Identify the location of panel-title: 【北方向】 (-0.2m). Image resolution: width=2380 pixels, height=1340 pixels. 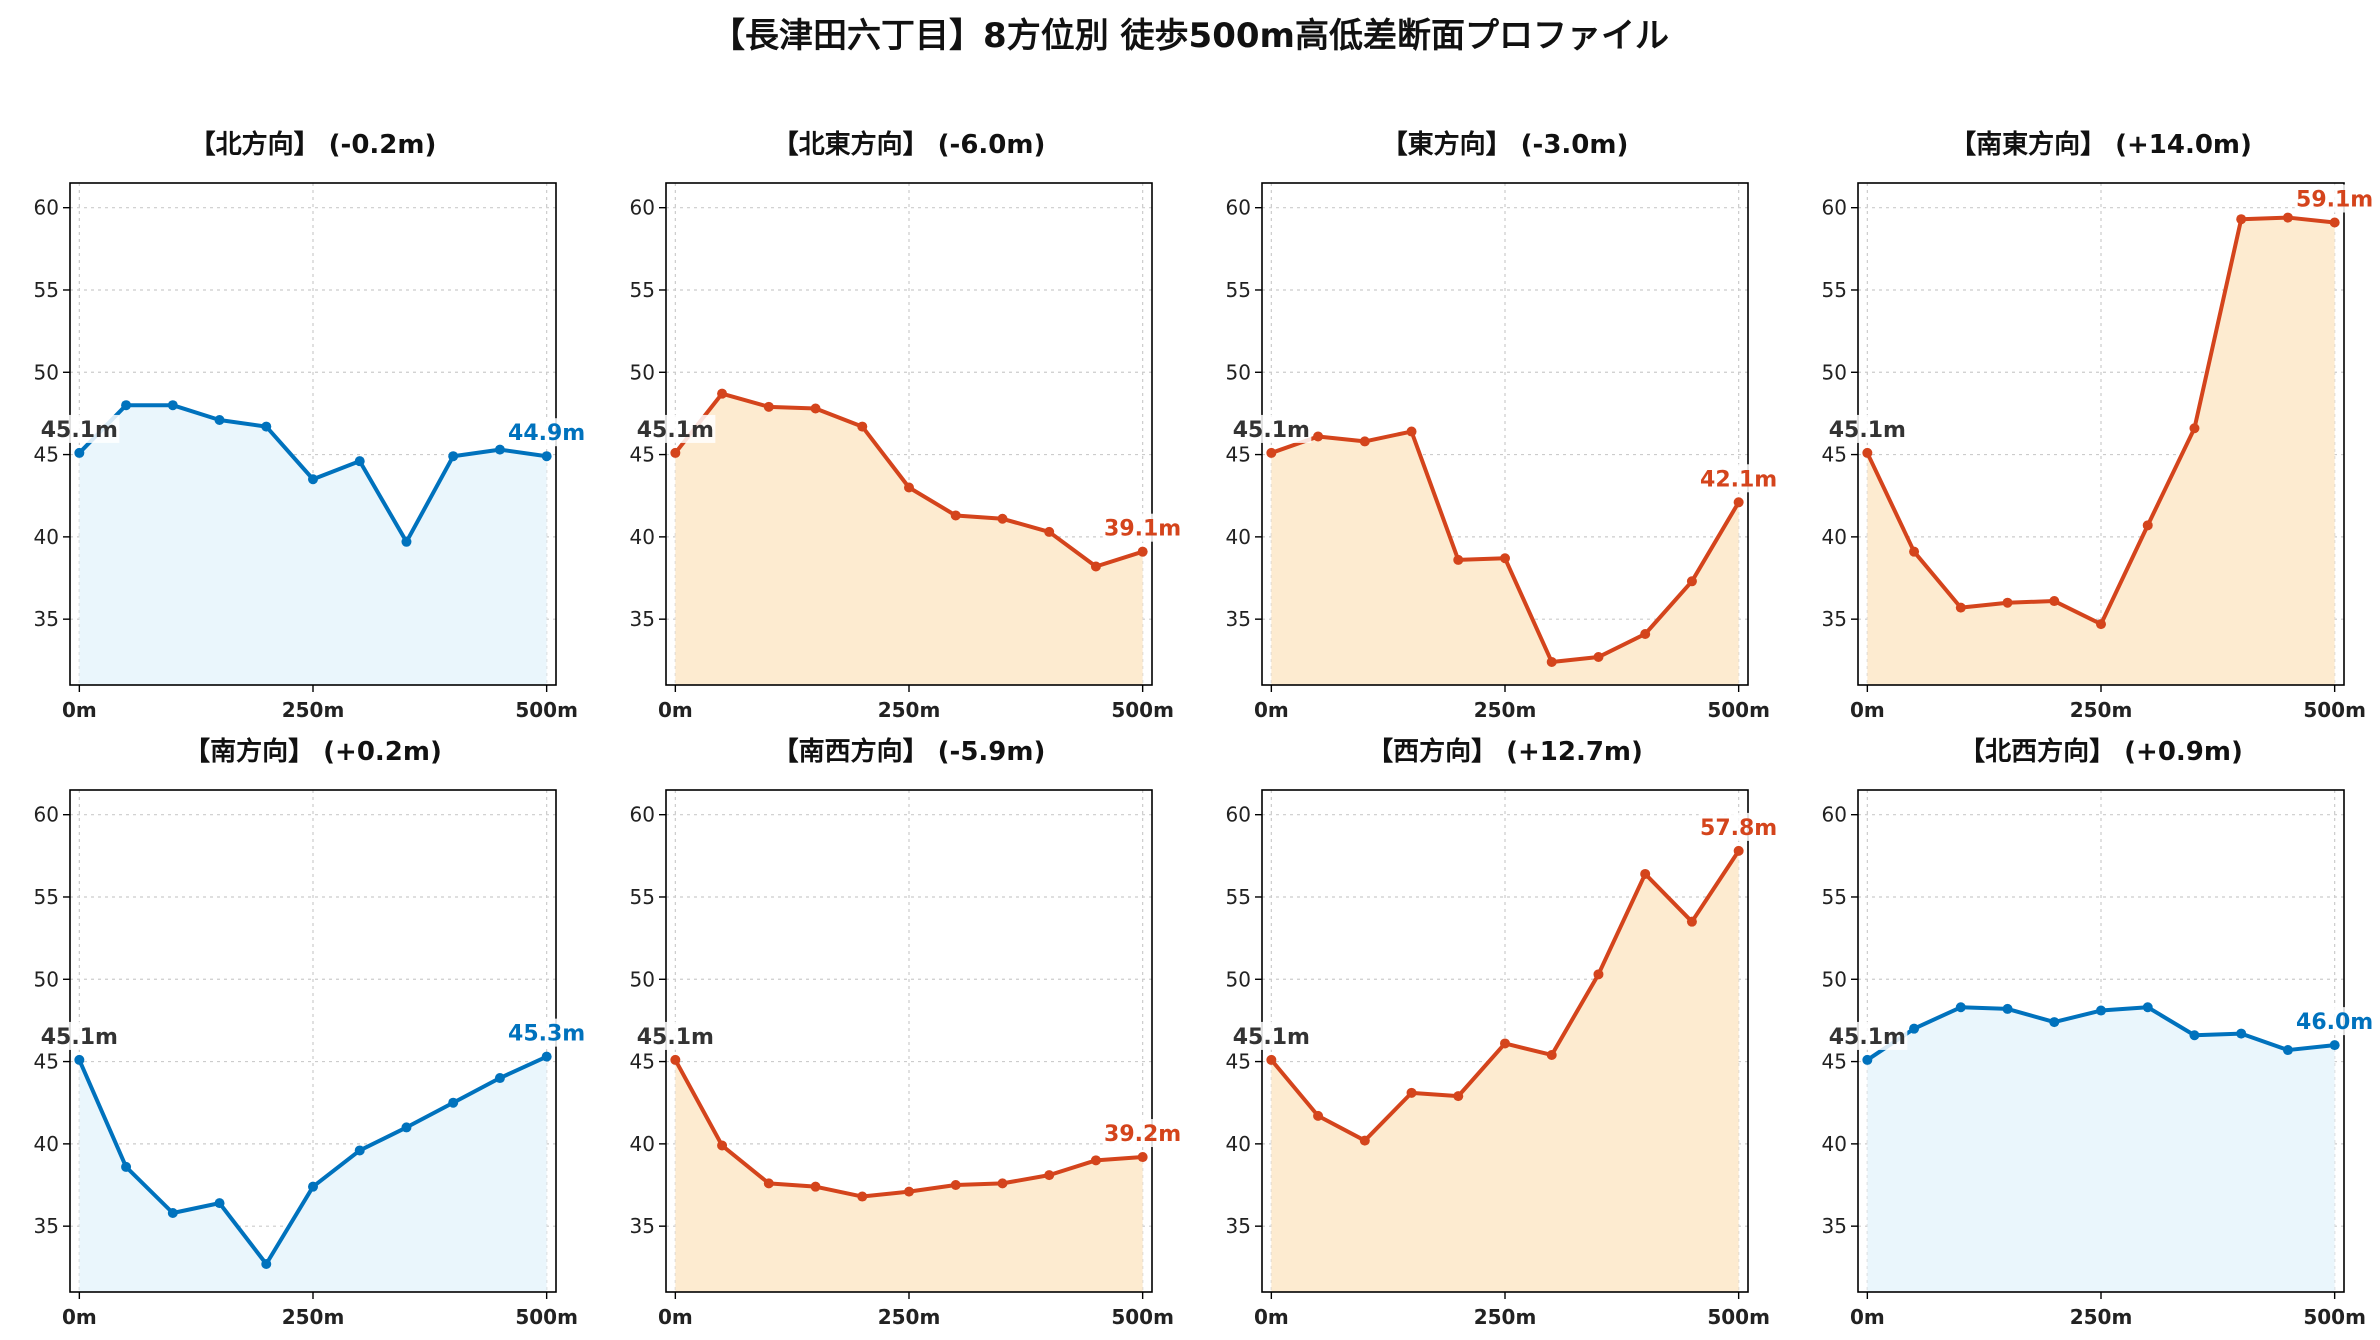
(313, 144).